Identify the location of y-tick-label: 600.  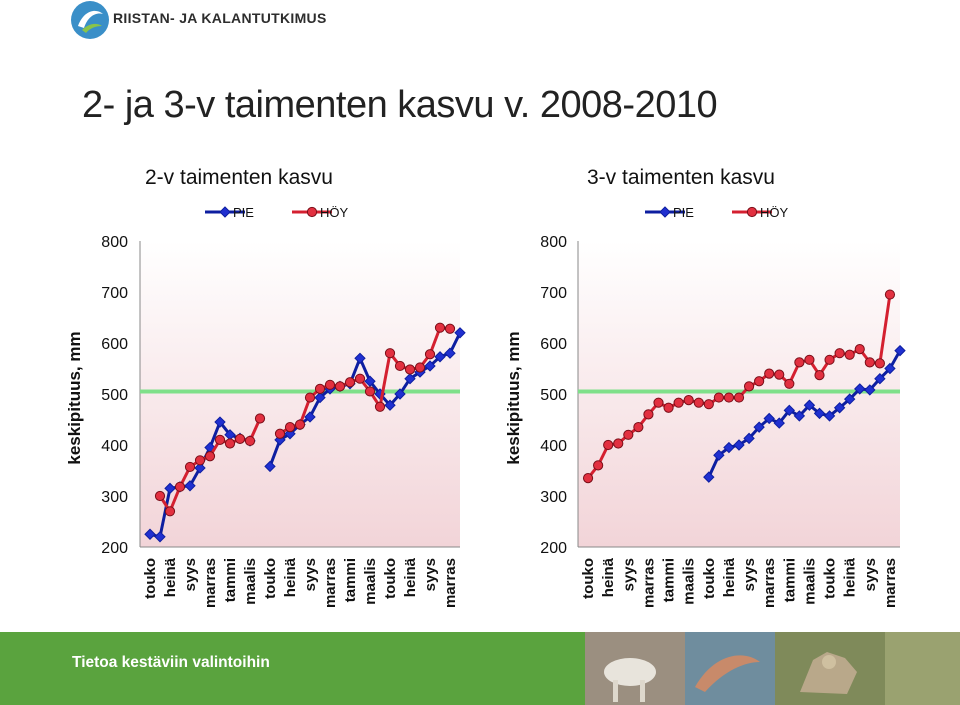
(553, 344).